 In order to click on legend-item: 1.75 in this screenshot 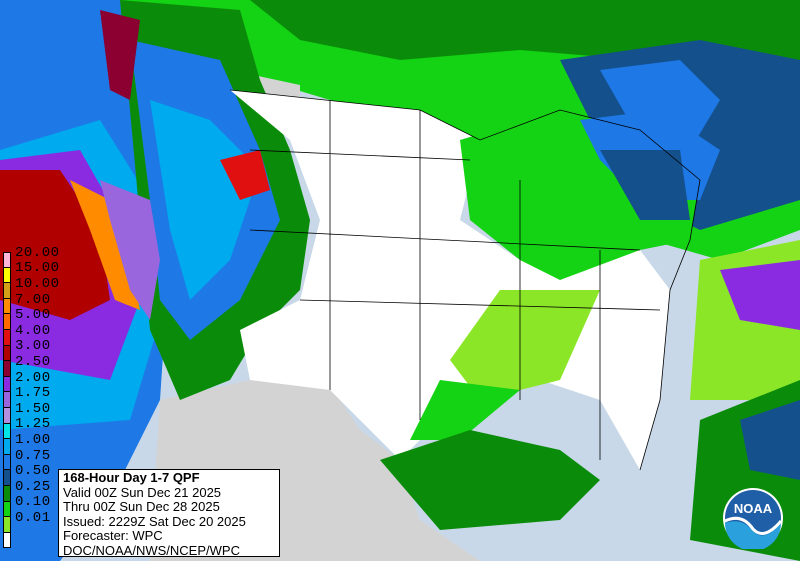, I will do `click(35, 396)`.